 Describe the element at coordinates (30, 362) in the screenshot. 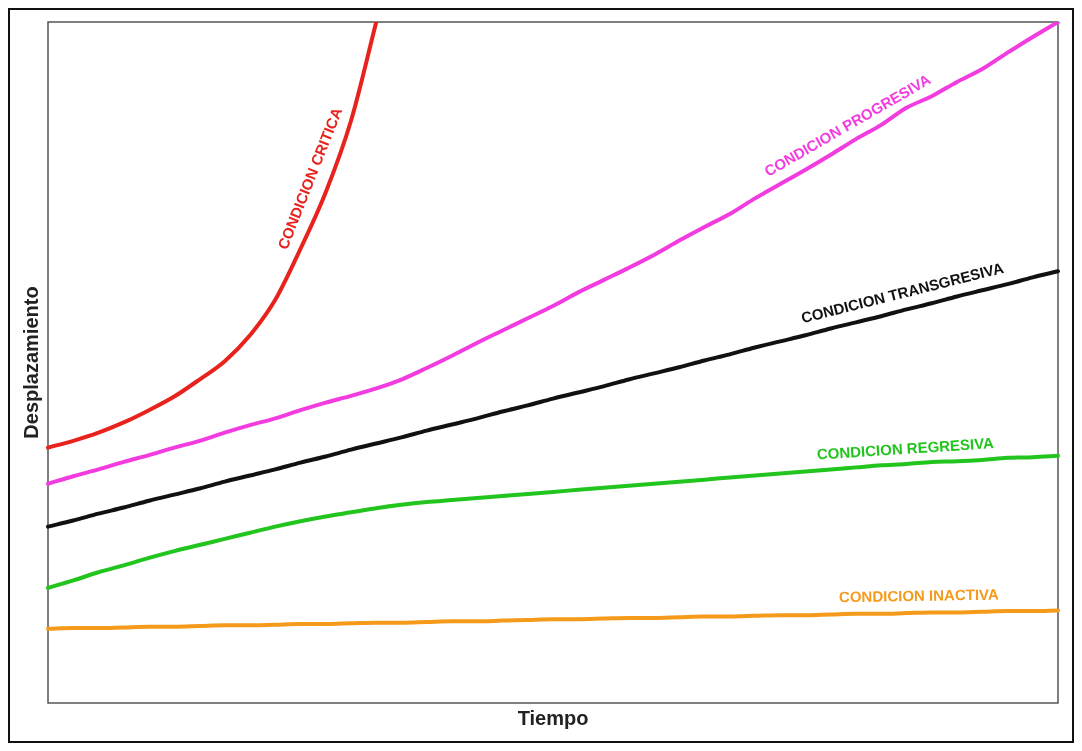

I see `y-axis-title: Desplazamiento` at that location.